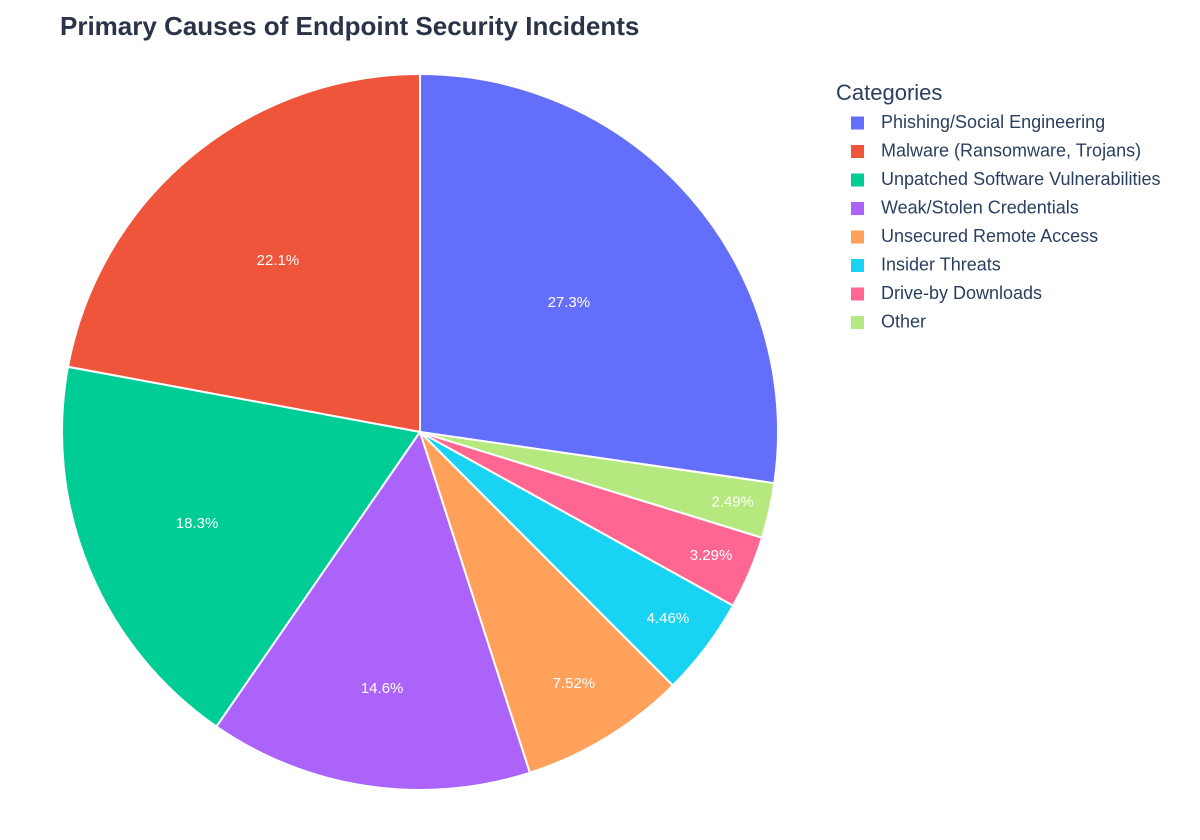  I want to click on legend-title: Categories, so click(889, 92).